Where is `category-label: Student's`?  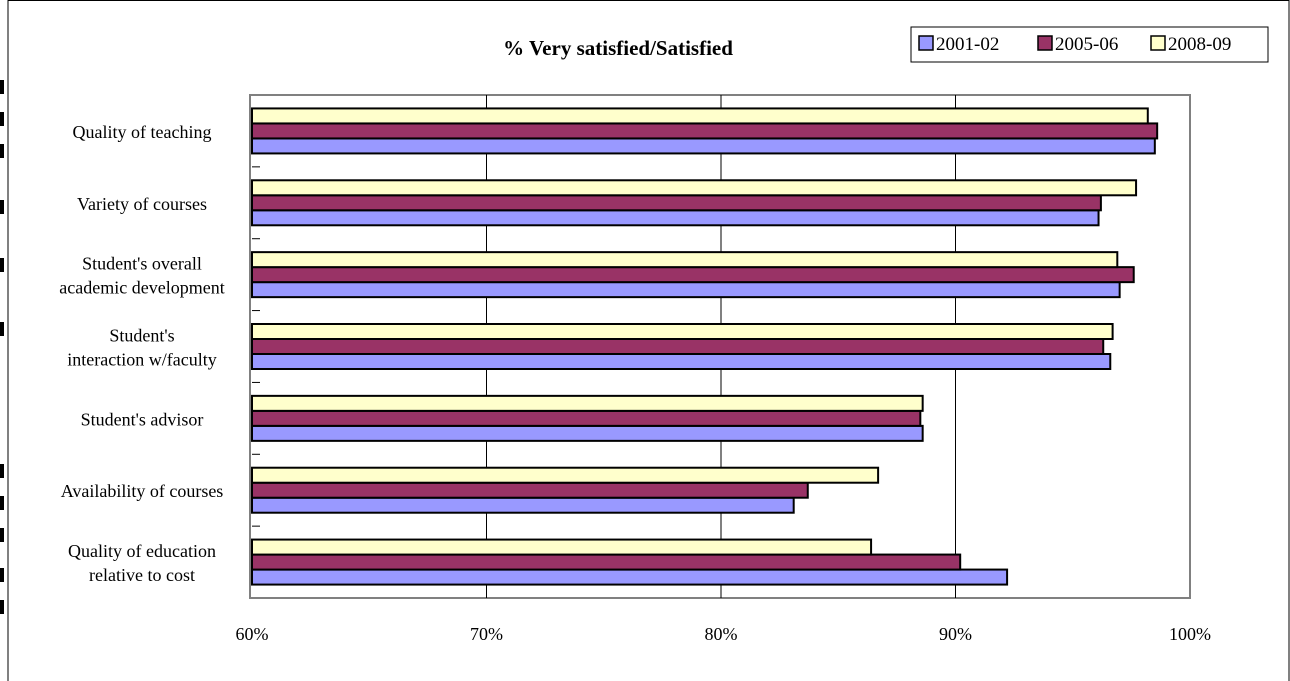 category-label: Student's is located at coordinates (141, 336).